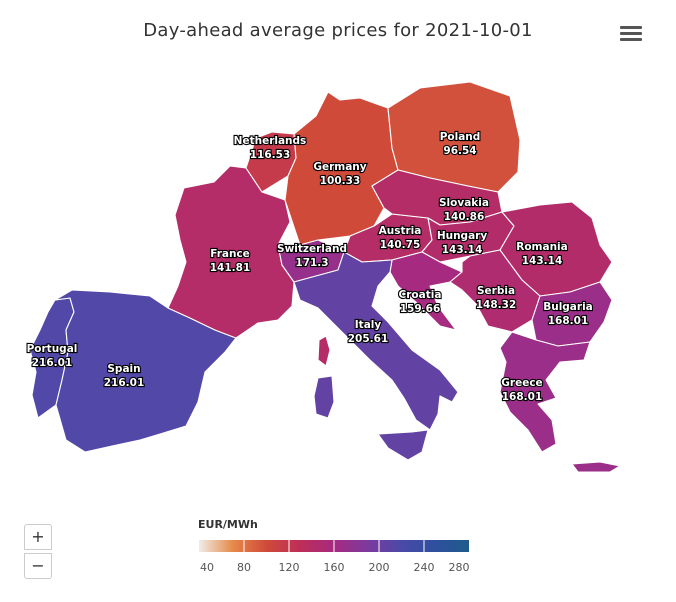 Image resolution: width=676 pixels, height=602 pixels. What do you see at coordinates (400, 238) in the screenshot?
I see `label-austria: Austria 140.75` at bounding box center [400, 238].